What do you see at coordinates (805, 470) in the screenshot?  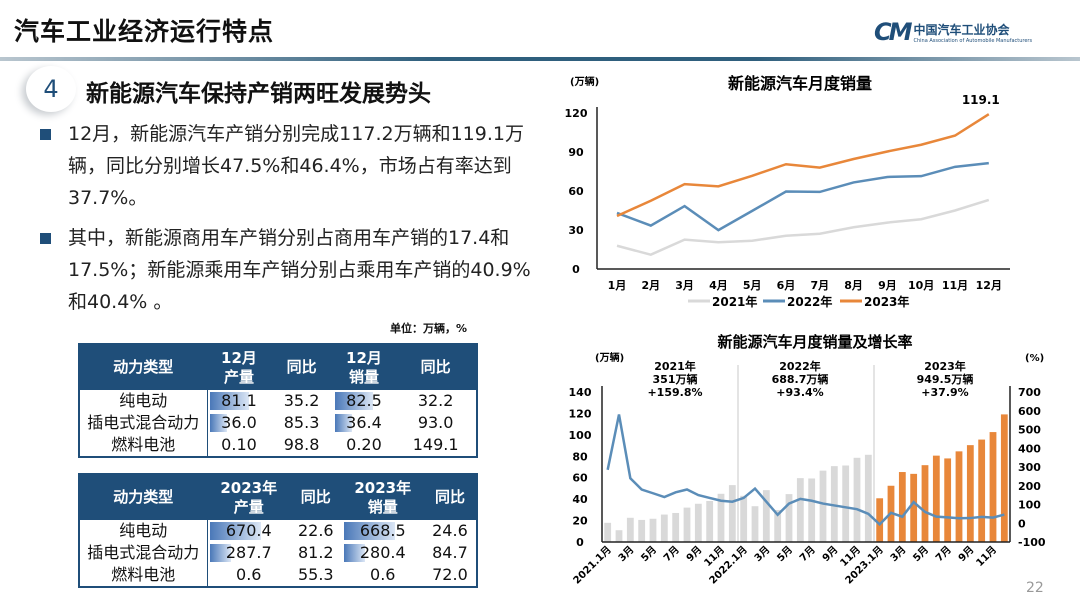 I see `growth-rate-line` at bounding box center [805, 470].